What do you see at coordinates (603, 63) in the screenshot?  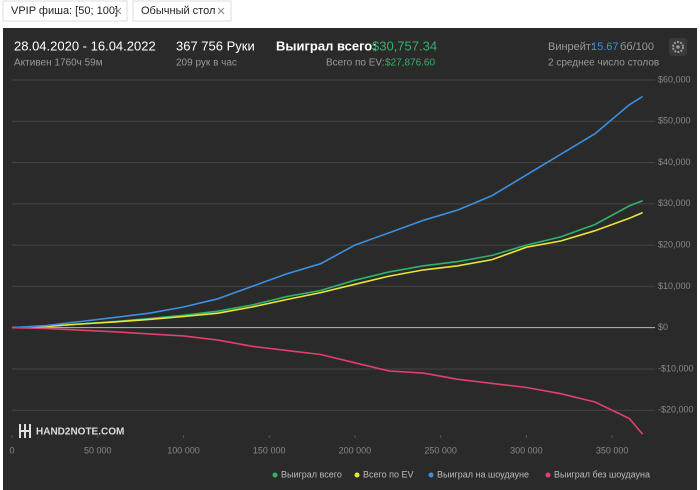 I see `tables: 2 среднее число столов` at bounding box center [603, 63].